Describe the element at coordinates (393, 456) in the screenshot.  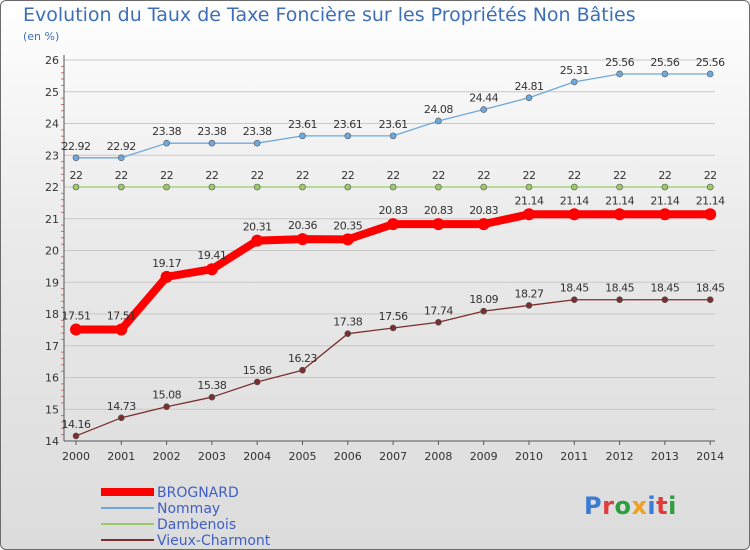
I see `x-tick-label: 2007` at that location.